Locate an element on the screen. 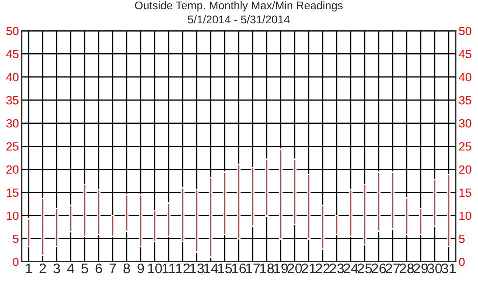  x-tick-label: 8 is located at coordinates (127, 269).